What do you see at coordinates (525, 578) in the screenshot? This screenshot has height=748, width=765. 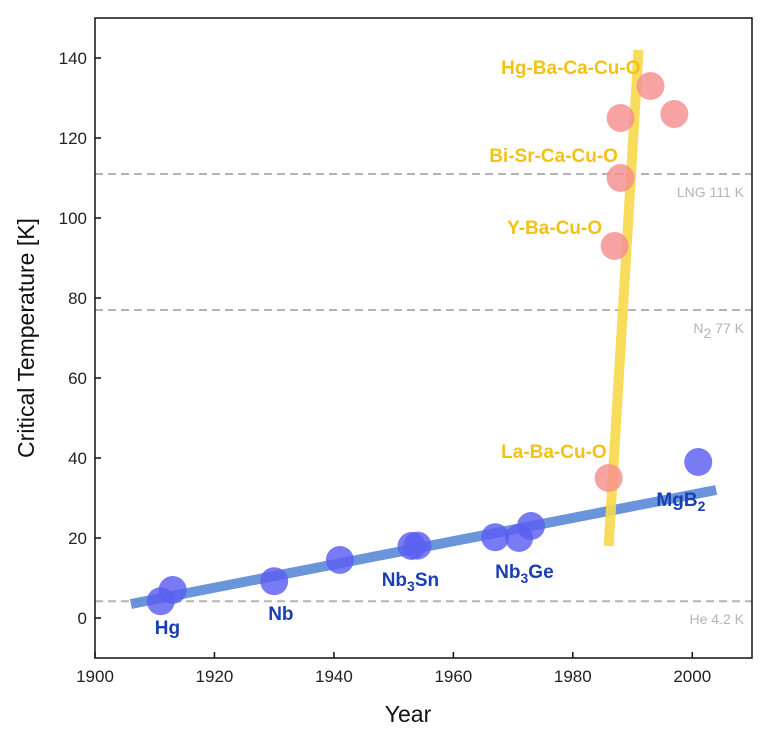 I see `annotation-3-subscript: 3` at bounding box center [525, 578].